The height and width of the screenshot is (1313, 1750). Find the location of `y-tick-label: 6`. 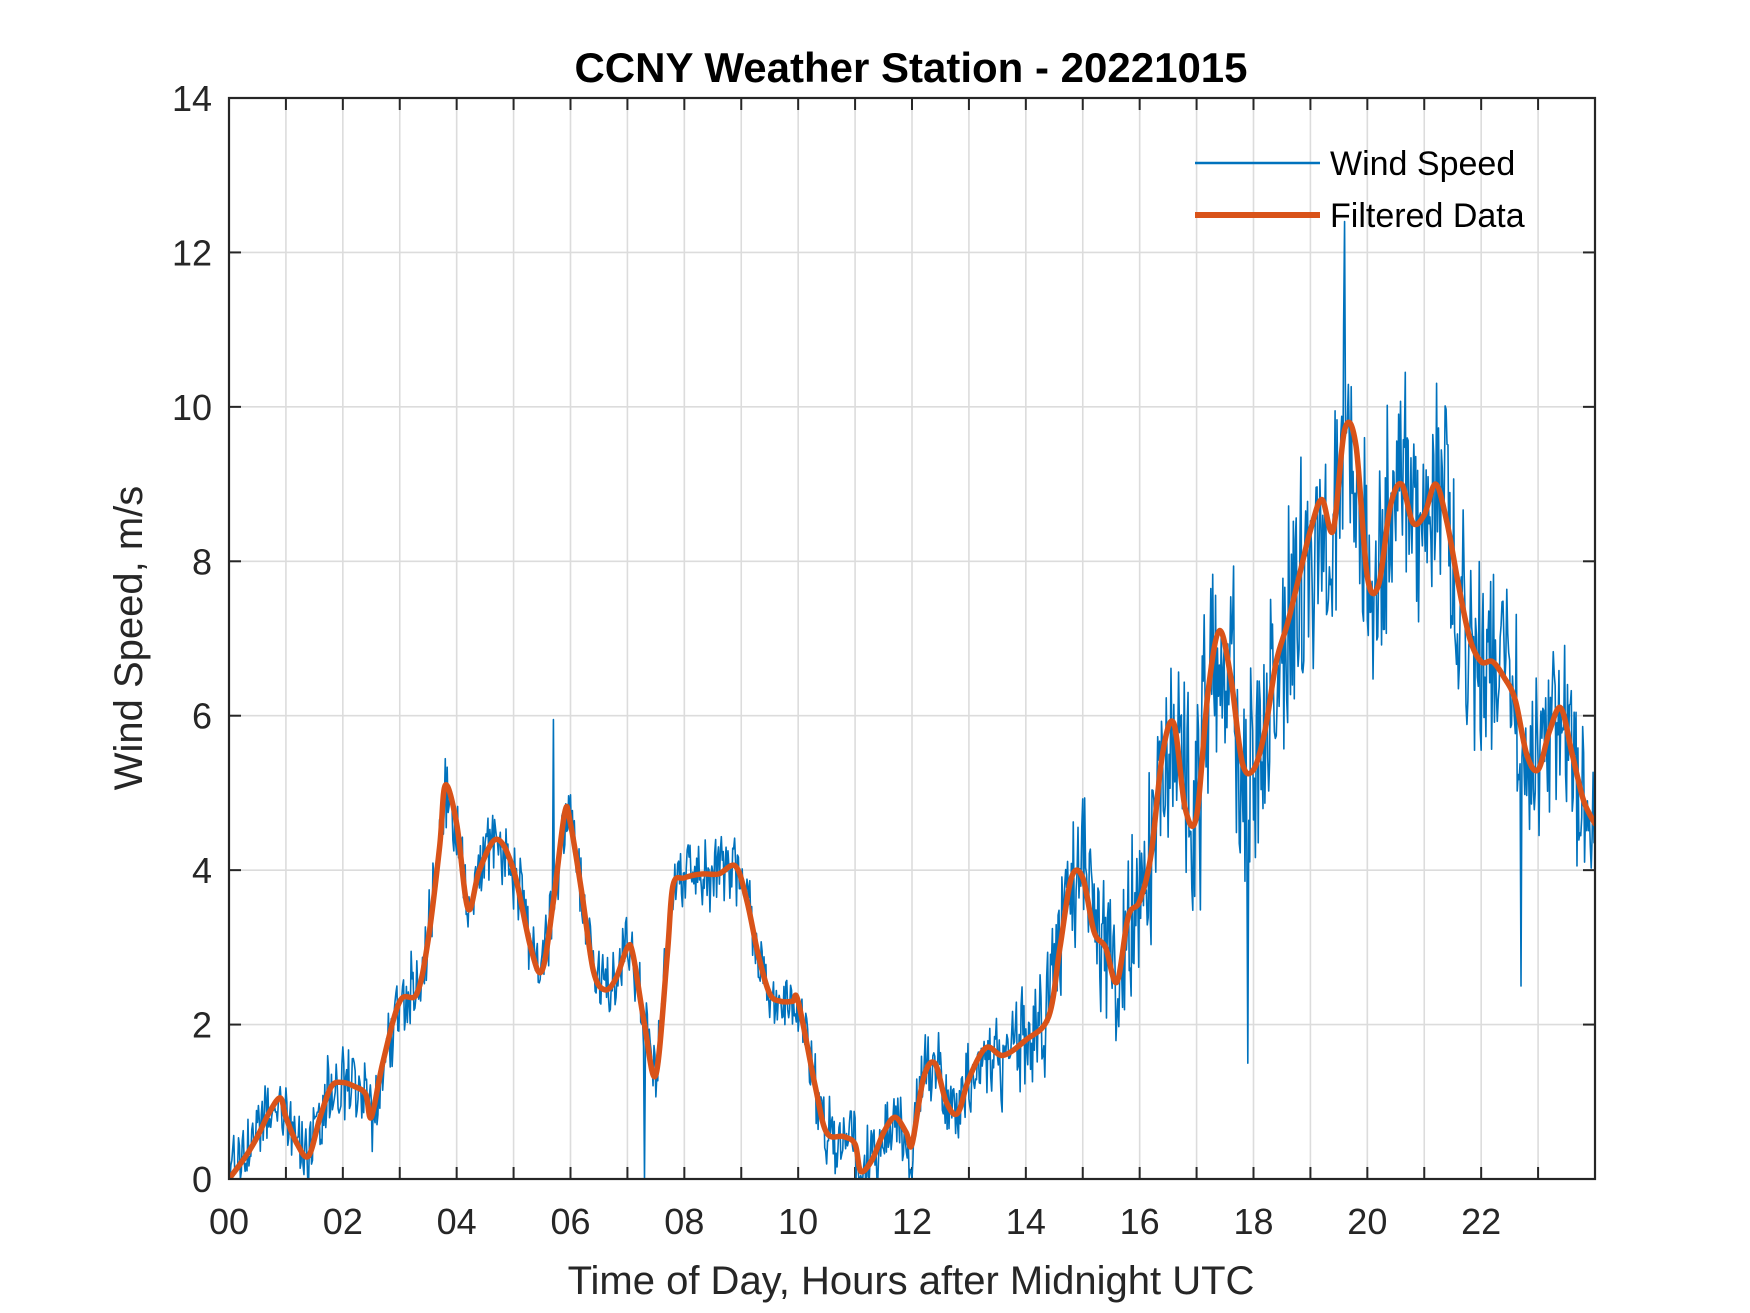

y-tick-label: 6 is located at coordinates (202, 716).